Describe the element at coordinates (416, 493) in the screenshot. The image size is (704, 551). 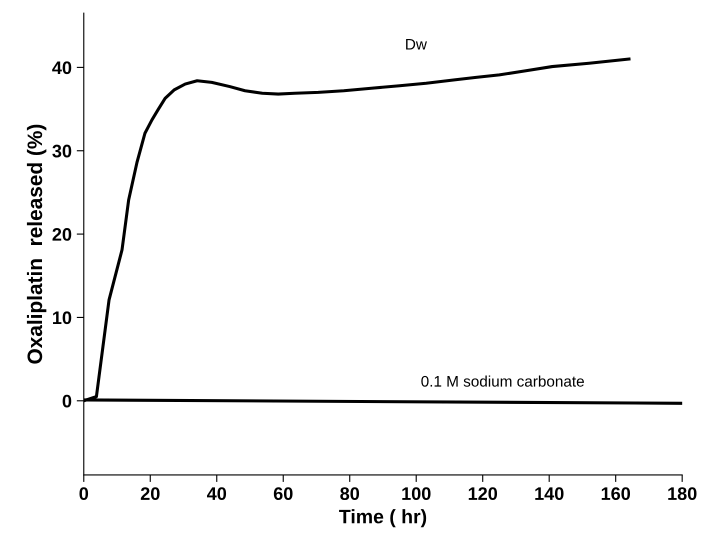
I see `x-tick-label: 100` at that location.